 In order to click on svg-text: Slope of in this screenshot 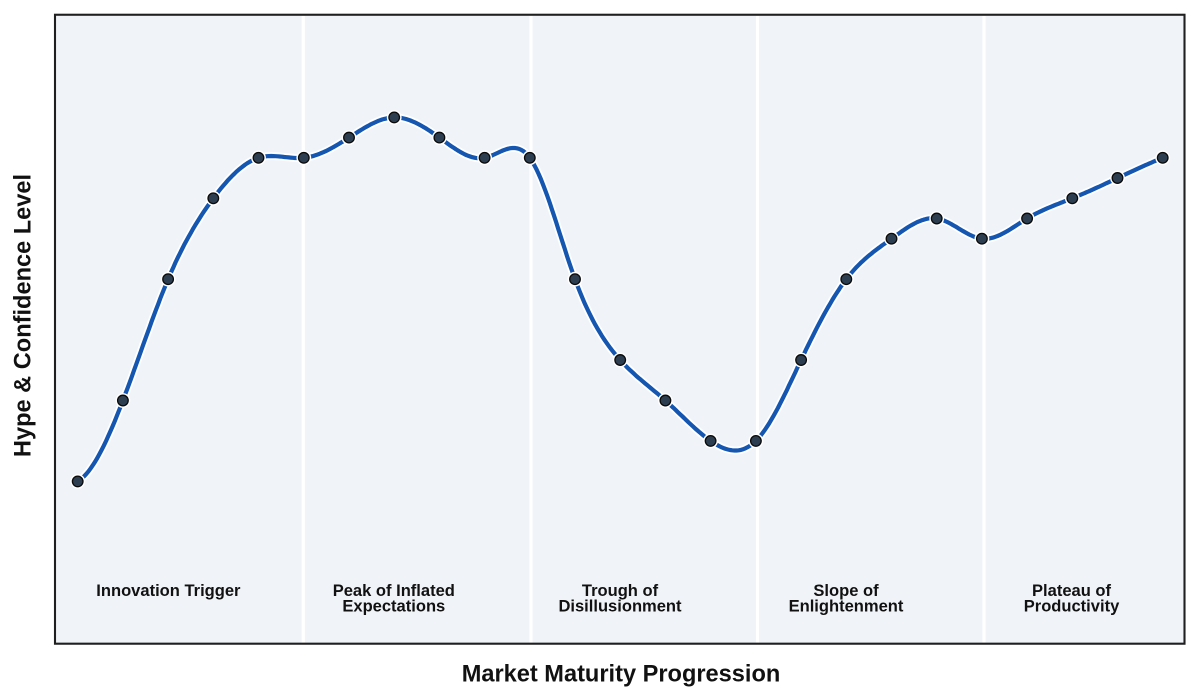, I will do `click(846, 590)`.